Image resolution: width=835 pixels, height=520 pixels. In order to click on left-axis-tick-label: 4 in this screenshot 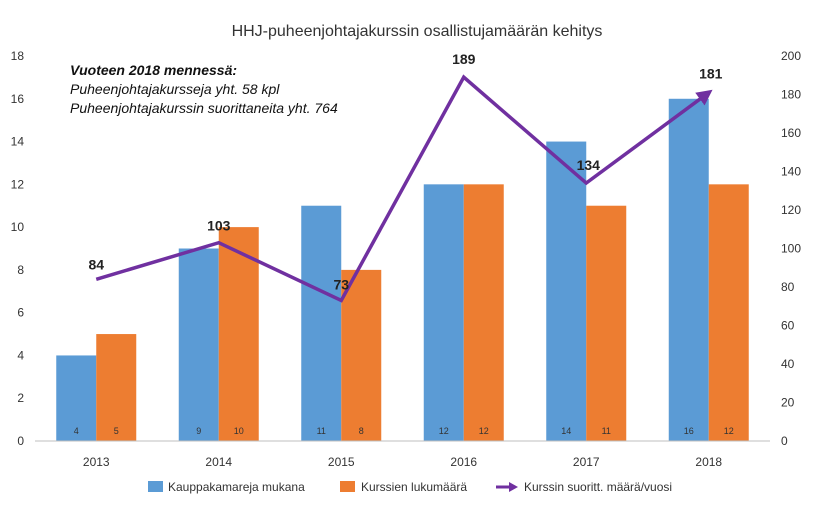, I will do `click(20, 355)`.